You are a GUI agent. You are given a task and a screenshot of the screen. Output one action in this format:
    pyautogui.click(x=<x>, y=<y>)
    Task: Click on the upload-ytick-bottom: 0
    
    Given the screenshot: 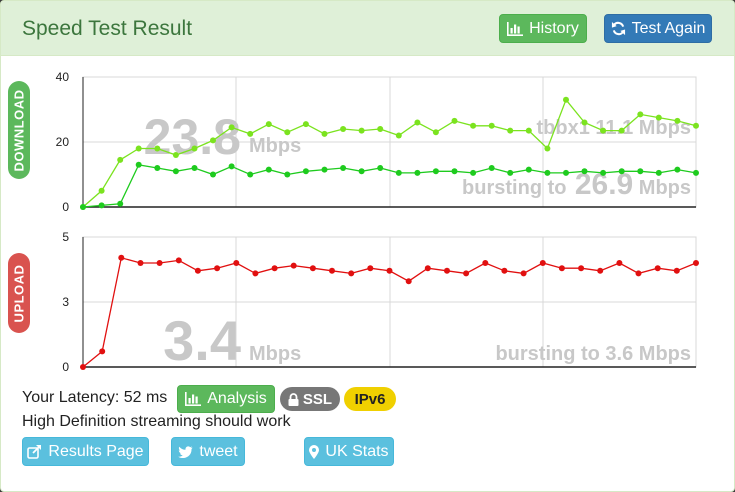 What is the action you would take?
    pyautogui.click(x=65, y=367)
    